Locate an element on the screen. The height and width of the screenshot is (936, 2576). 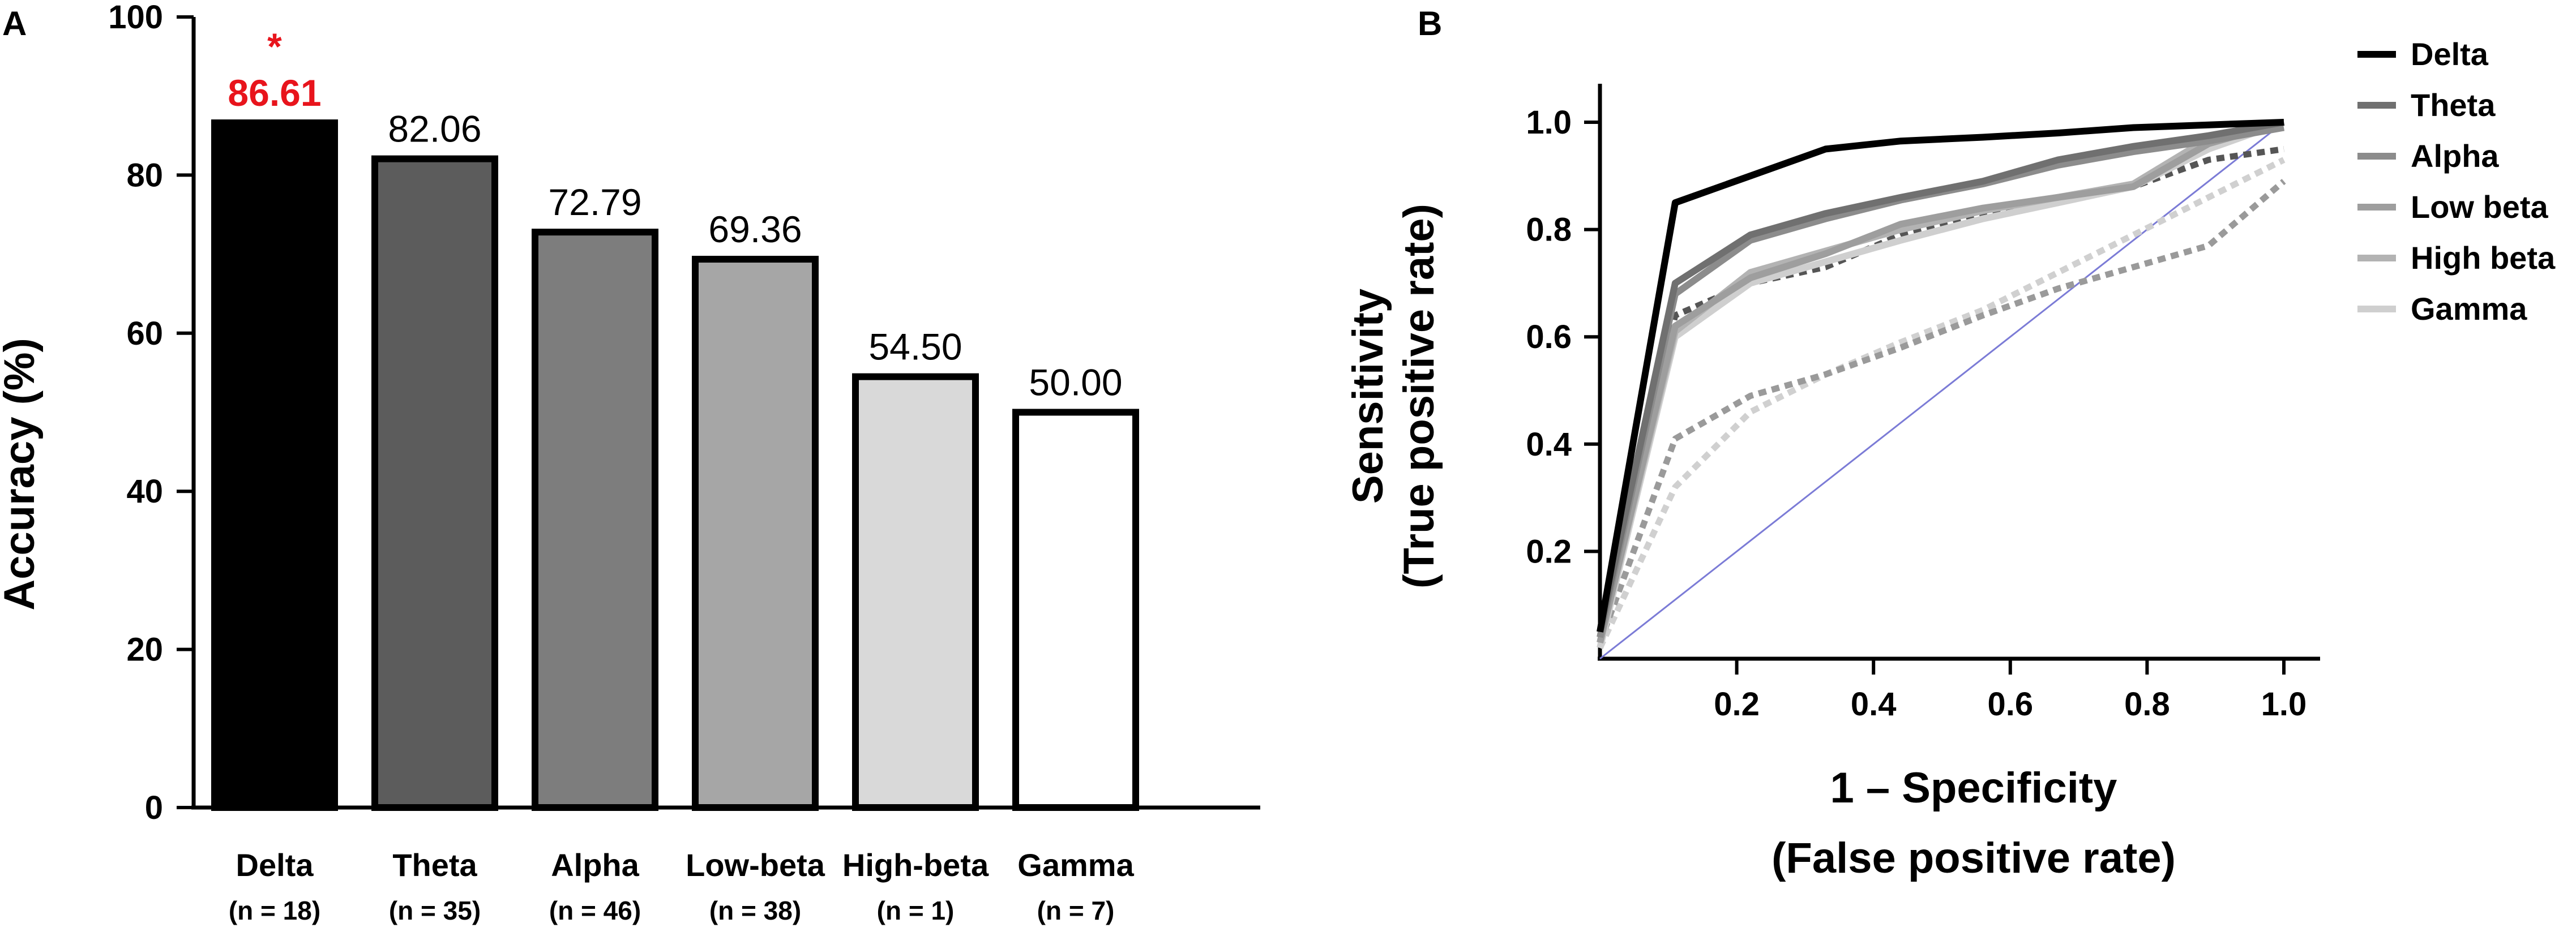
y-axis-title-line2: (True positive rate) is located at coordinates (1419, 396).